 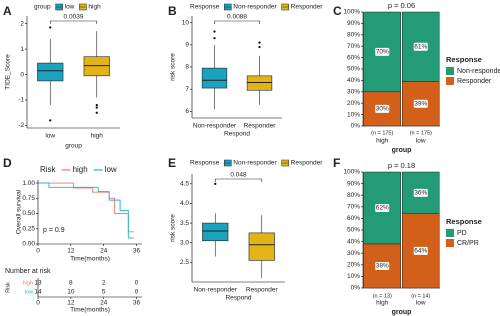 What do you see at coordinates (71, 251) in the screenshot?
I see `x-tick-label: 12` at bounding box center [71, 251].